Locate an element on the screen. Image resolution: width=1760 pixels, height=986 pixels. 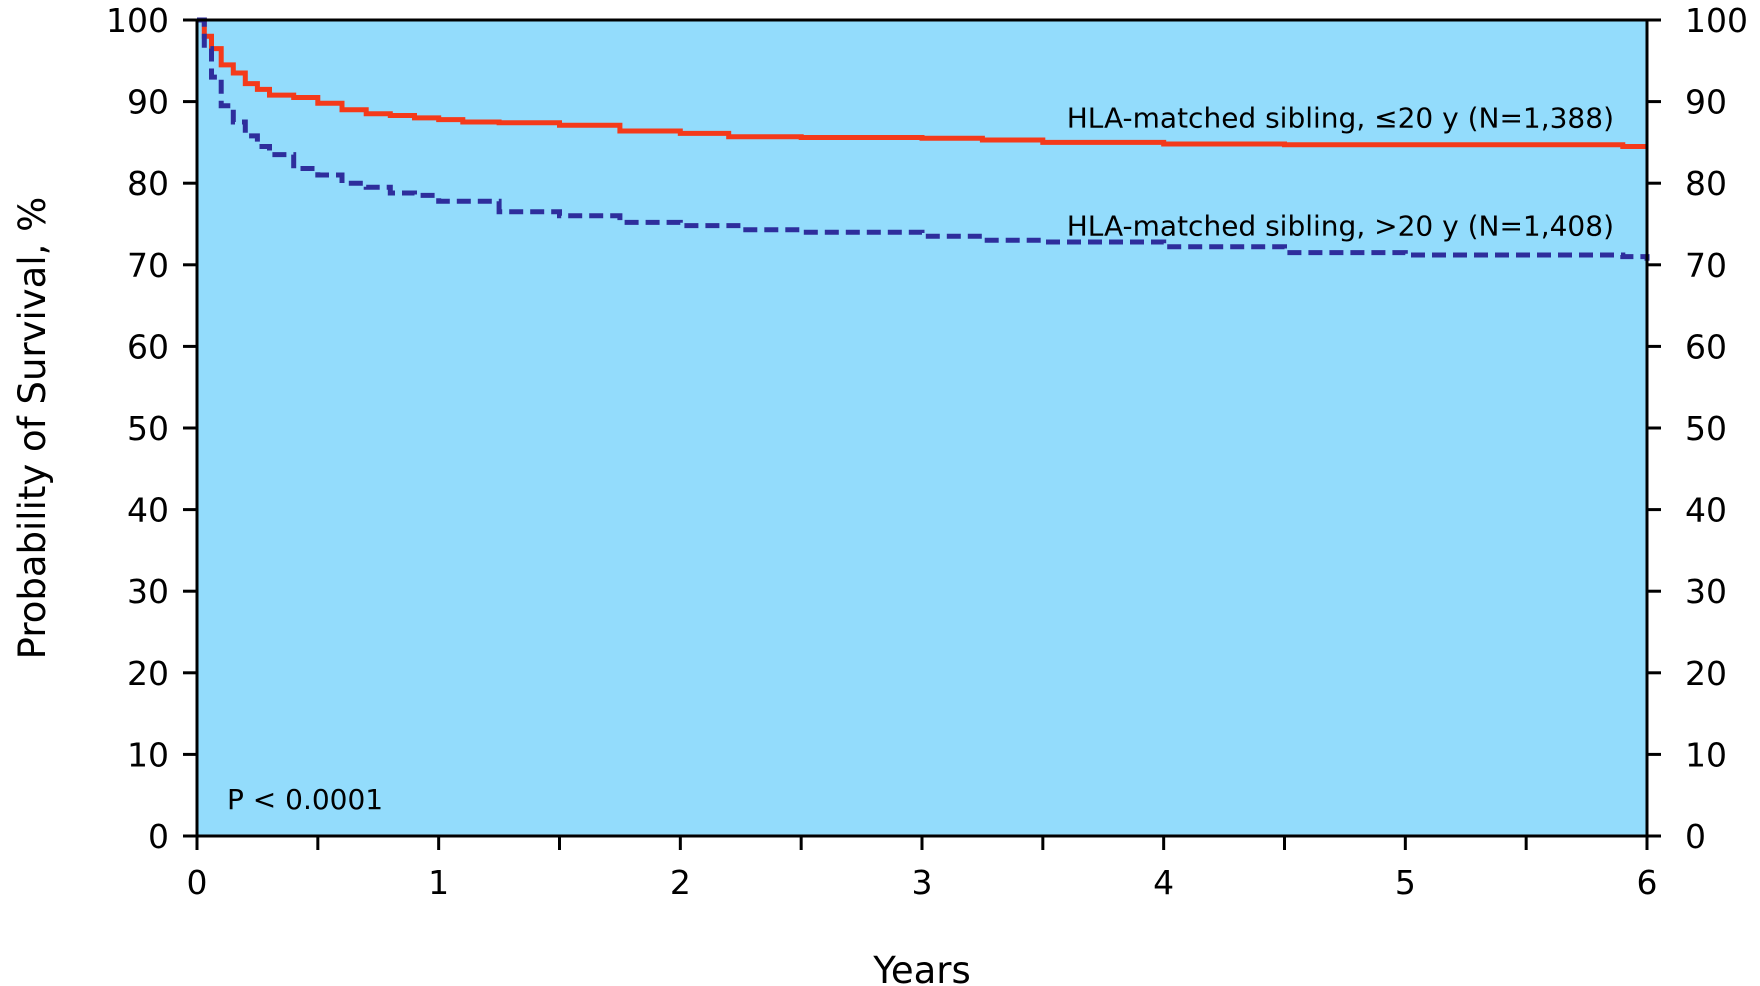
series-label-2: HLA-matched sibling, >20 y (N=1,408) is located at coordinates (1340, 225).